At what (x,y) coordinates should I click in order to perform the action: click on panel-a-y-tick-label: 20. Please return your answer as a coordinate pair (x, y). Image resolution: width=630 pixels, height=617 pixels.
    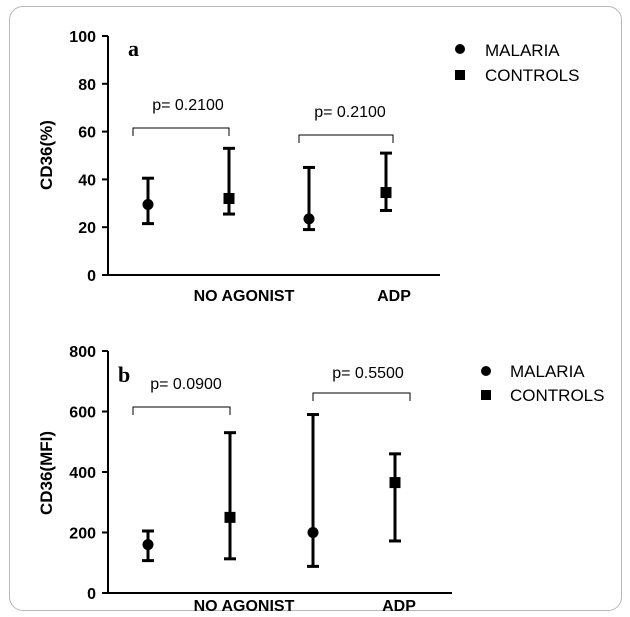
    Looking at the image, I should click on (87, 228).